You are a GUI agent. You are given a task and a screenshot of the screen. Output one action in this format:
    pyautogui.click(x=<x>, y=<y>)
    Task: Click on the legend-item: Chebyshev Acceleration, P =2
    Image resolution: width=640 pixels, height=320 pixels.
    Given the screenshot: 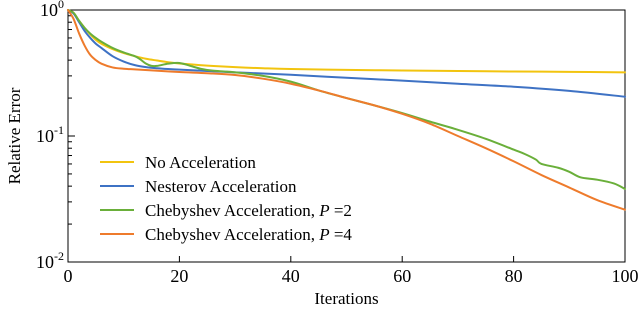 What is the action you would take?
    pyautogui.click(x=248, y=210)
    